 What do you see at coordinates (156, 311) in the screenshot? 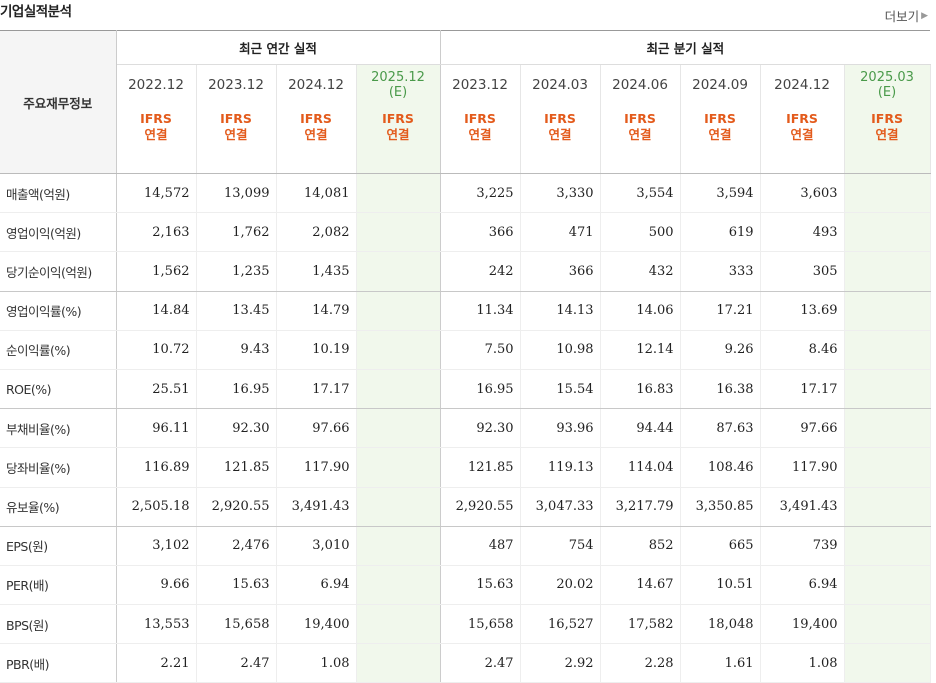
I see `annual-value-cell: 14.84` at bounding box center [156, 311].